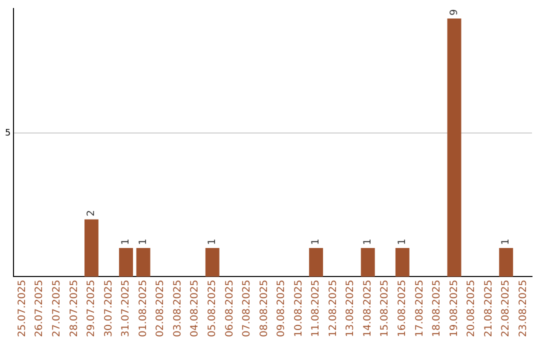 The height and width of the screenshot is (340, 540). I want to click on x-tick-label: 23.08.2025, so click(523, 309).